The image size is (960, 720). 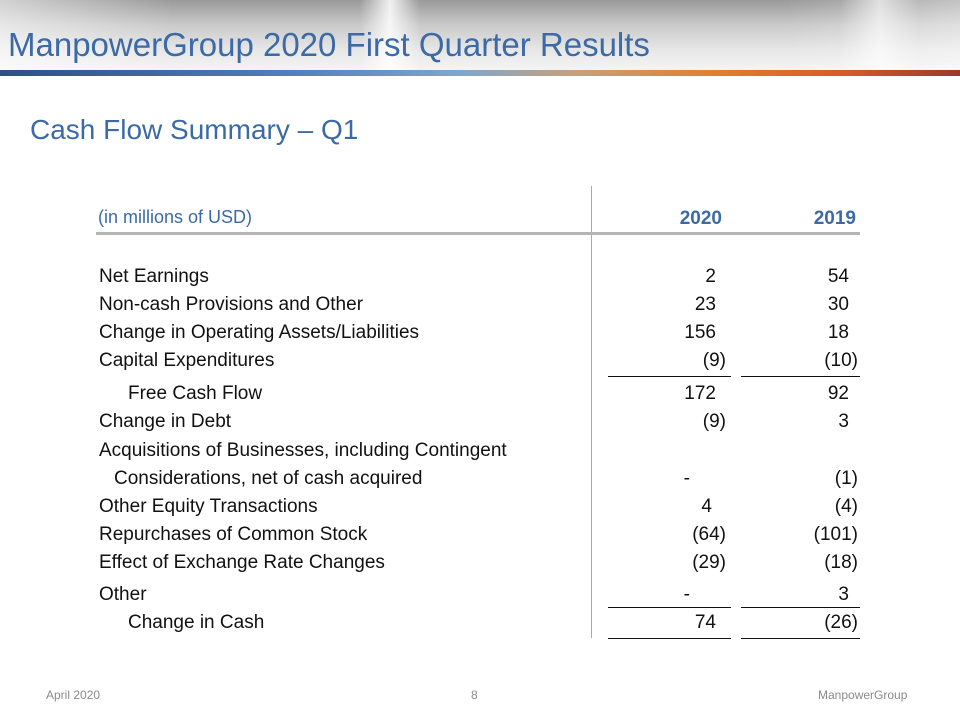 What do you see at coordinates (841, 360) in the screenshot?
I see `value-2019: (10)` at bounding box center [841, 360].